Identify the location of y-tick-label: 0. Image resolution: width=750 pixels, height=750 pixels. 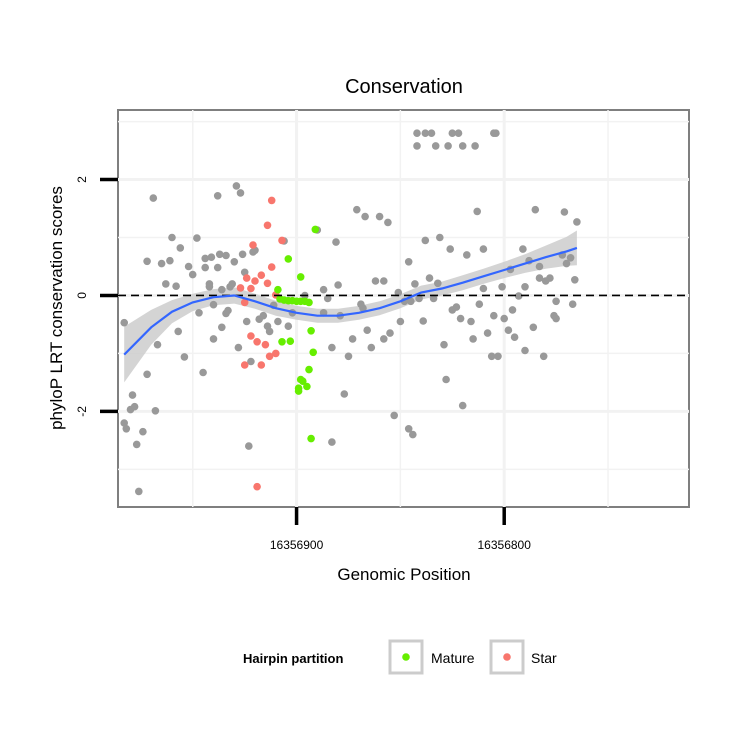
(82, 295).